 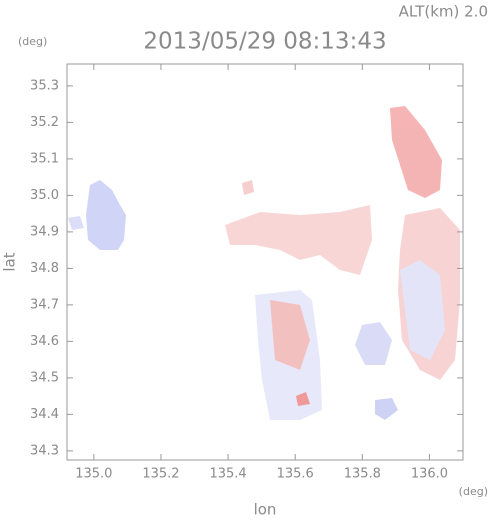 What do you see at coordinates (473, 491) in the screenshot?
I see `x-unit: (deg)` at bounding box center [473, 491].